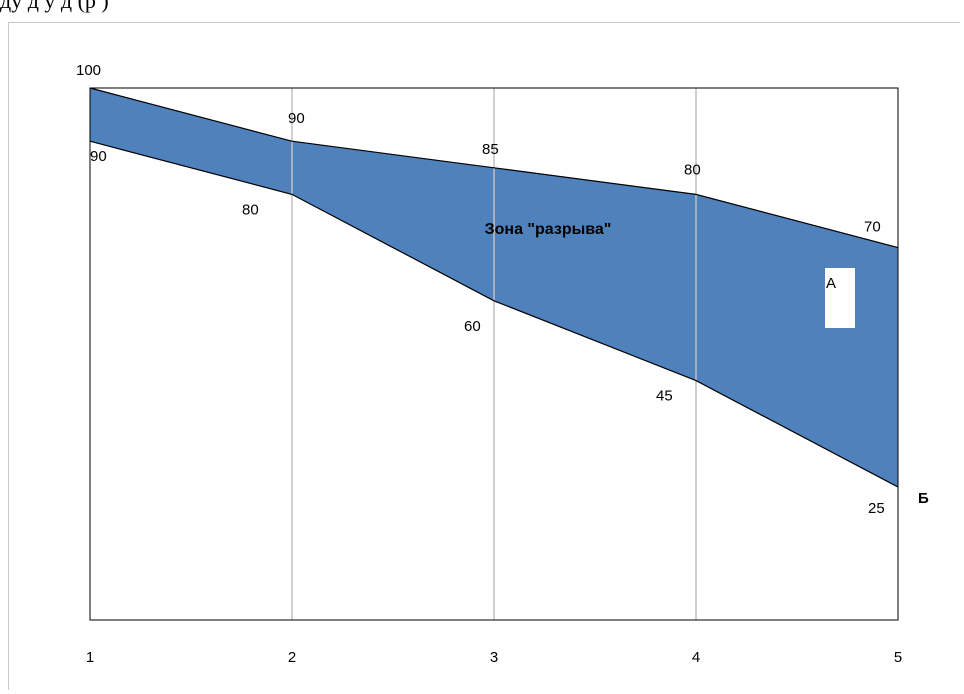  Describe the element at coordinates (898, 657) in the screenshot. I see `x-tick-label: 5` at that location.